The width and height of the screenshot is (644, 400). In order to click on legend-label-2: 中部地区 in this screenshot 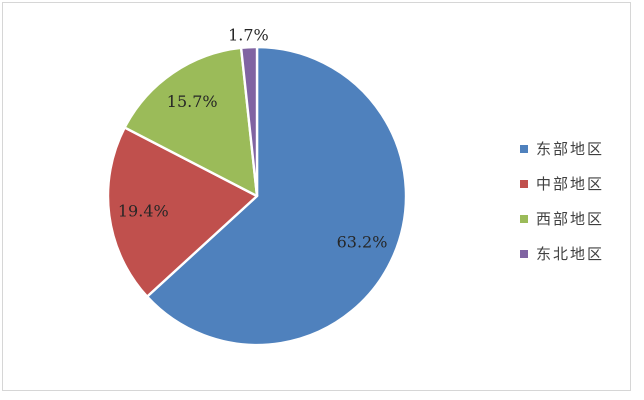, I will do `click(570, 184)`.